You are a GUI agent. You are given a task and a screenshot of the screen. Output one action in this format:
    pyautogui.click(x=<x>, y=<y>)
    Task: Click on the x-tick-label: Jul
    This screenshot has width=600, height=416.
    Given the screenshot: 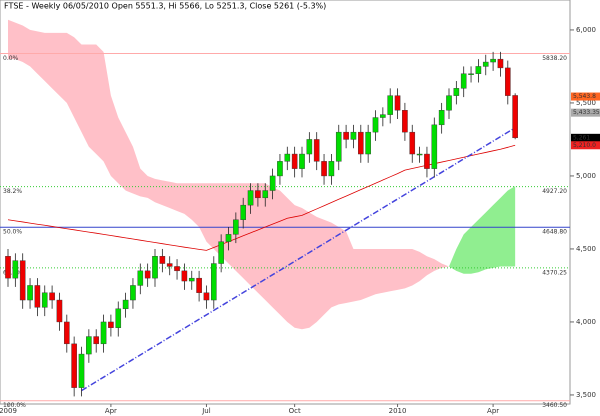 What is the action you would take?
    pyautogui.click(x=206, y=411)
    